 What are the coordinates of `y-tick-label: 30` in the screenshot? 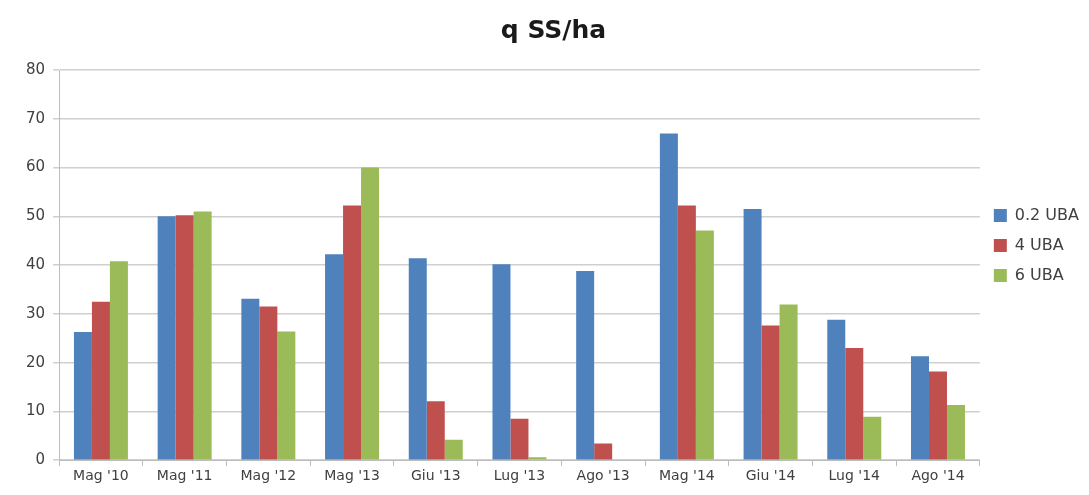 It's located at (35, 312).